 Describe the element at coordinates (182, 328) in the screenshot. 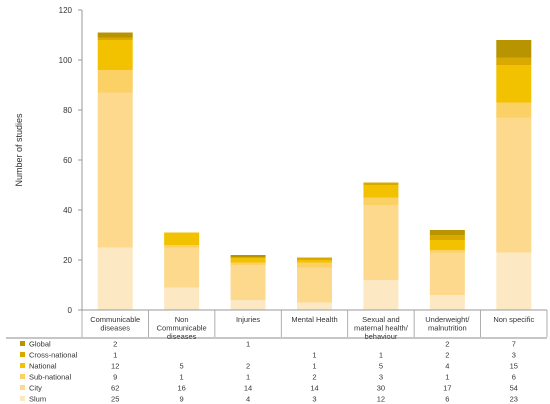

I see `x-tick-label: Non Communicable diseases` at that location.